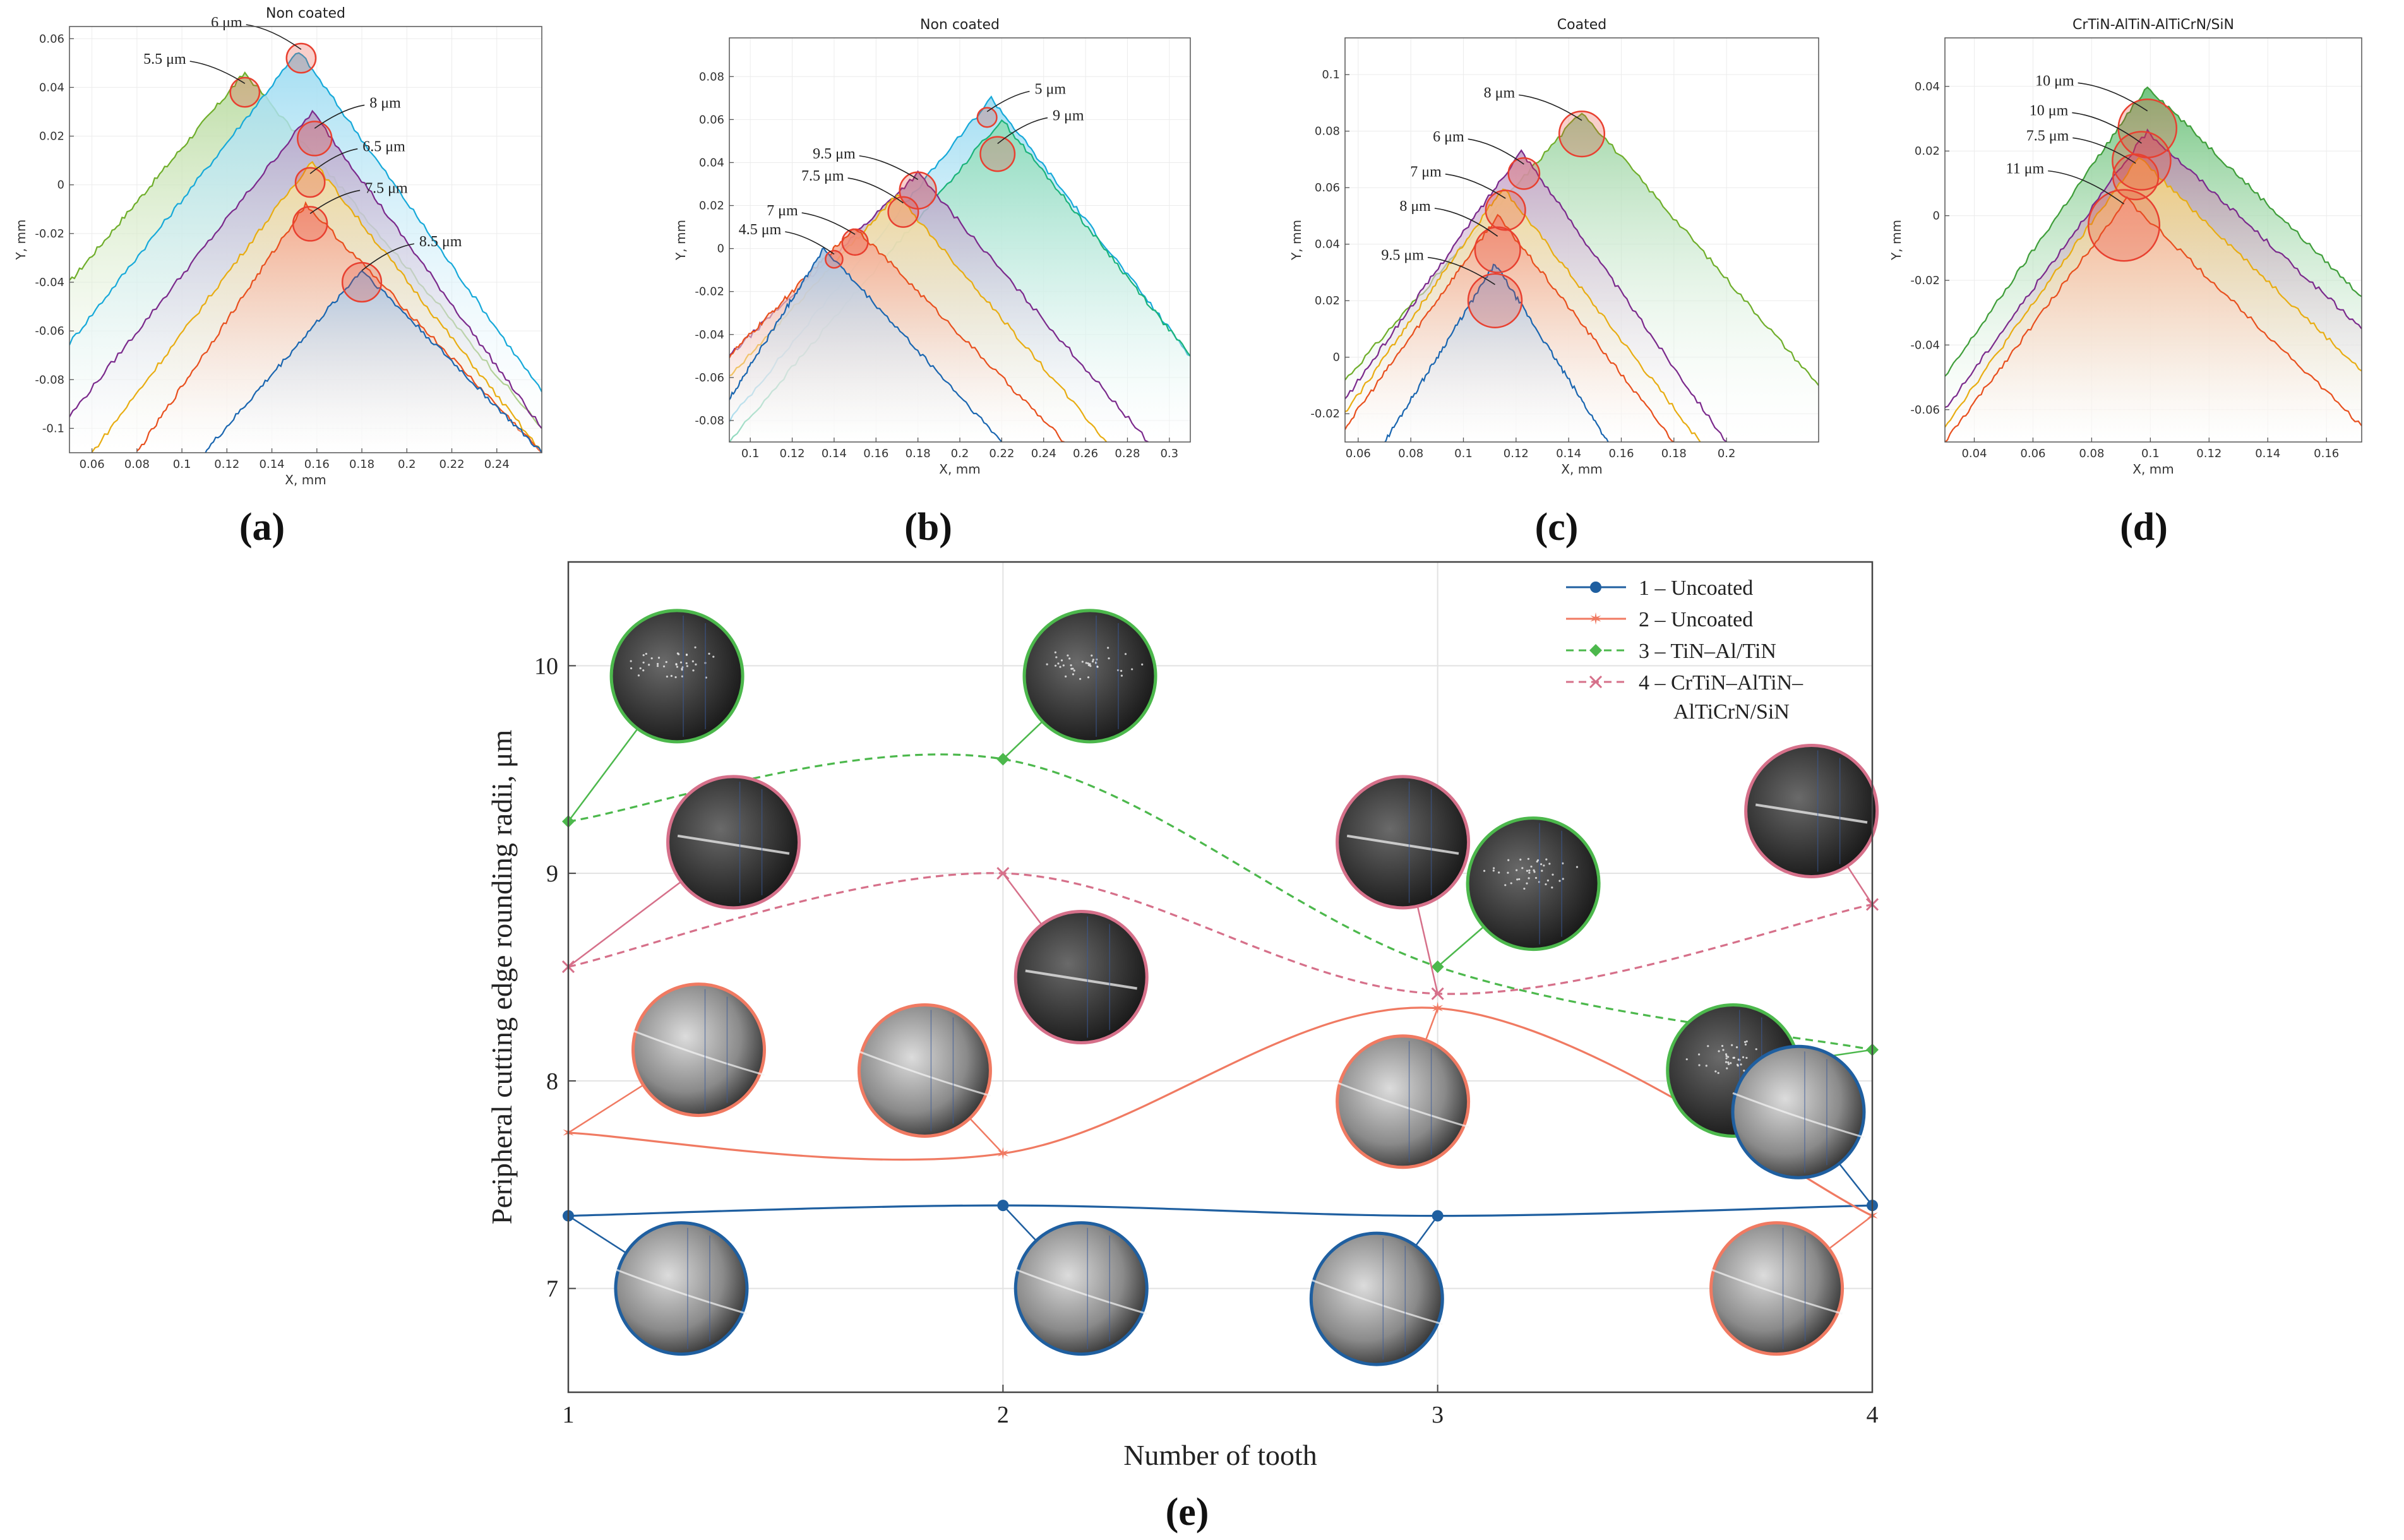 This screenshot has width=2404, height=1540. I want to click on y-tick-label: 0.04, so click(1327, 244).